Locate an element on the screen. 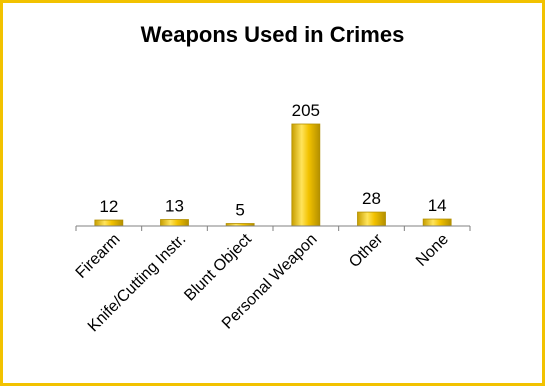 This screenshot has height=386, width=545. data-label-other: 28 is located at coordinates (371, 198).